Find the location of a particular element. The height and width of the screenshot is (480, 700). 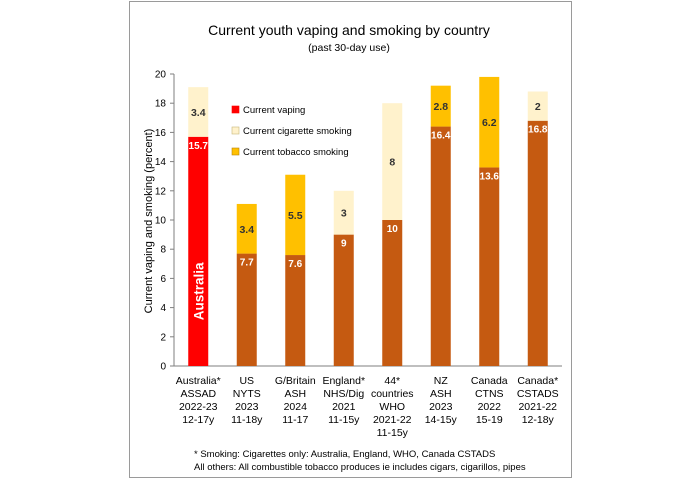

legend-label-tobacco: Current tobacco smoking is located at coordinates (296, 152).